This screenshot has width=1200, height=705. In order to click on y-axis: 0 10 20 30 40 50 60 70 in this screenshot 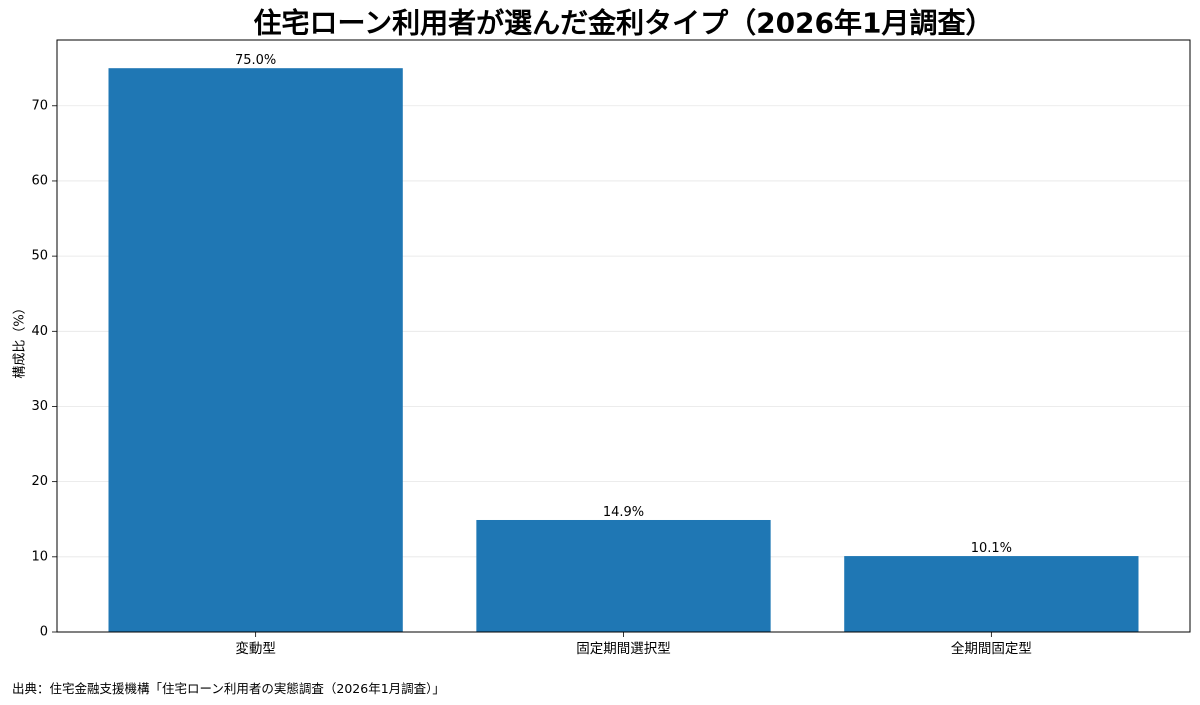, I will do `click(44, 369)`.